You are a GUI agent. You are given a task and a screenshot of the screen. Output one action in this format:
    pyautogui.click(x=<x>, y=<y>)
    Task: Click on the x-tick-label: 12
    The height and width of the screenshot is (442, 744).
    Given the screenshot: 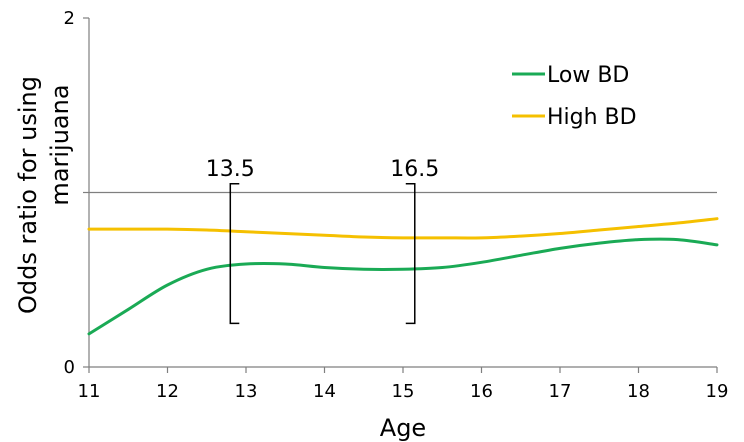 What is the action you would take?
    pyautogui.click(x=167, y=391)
    